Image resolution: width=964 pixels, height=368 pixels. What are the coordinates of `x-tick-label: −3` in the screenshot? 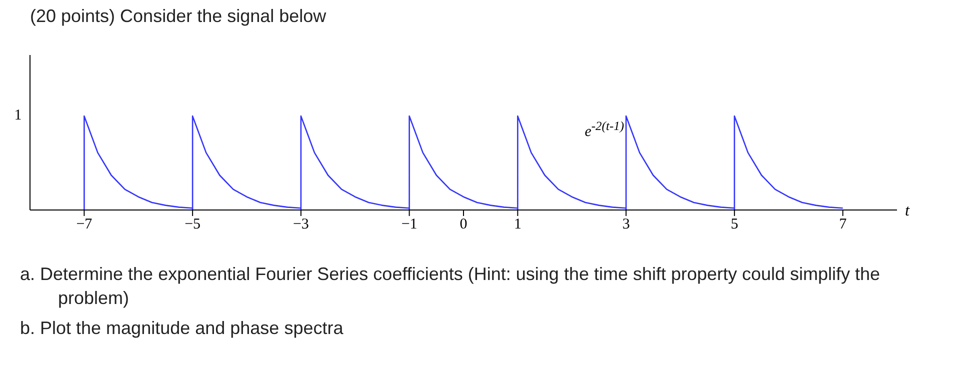 It's located at (300, 224).